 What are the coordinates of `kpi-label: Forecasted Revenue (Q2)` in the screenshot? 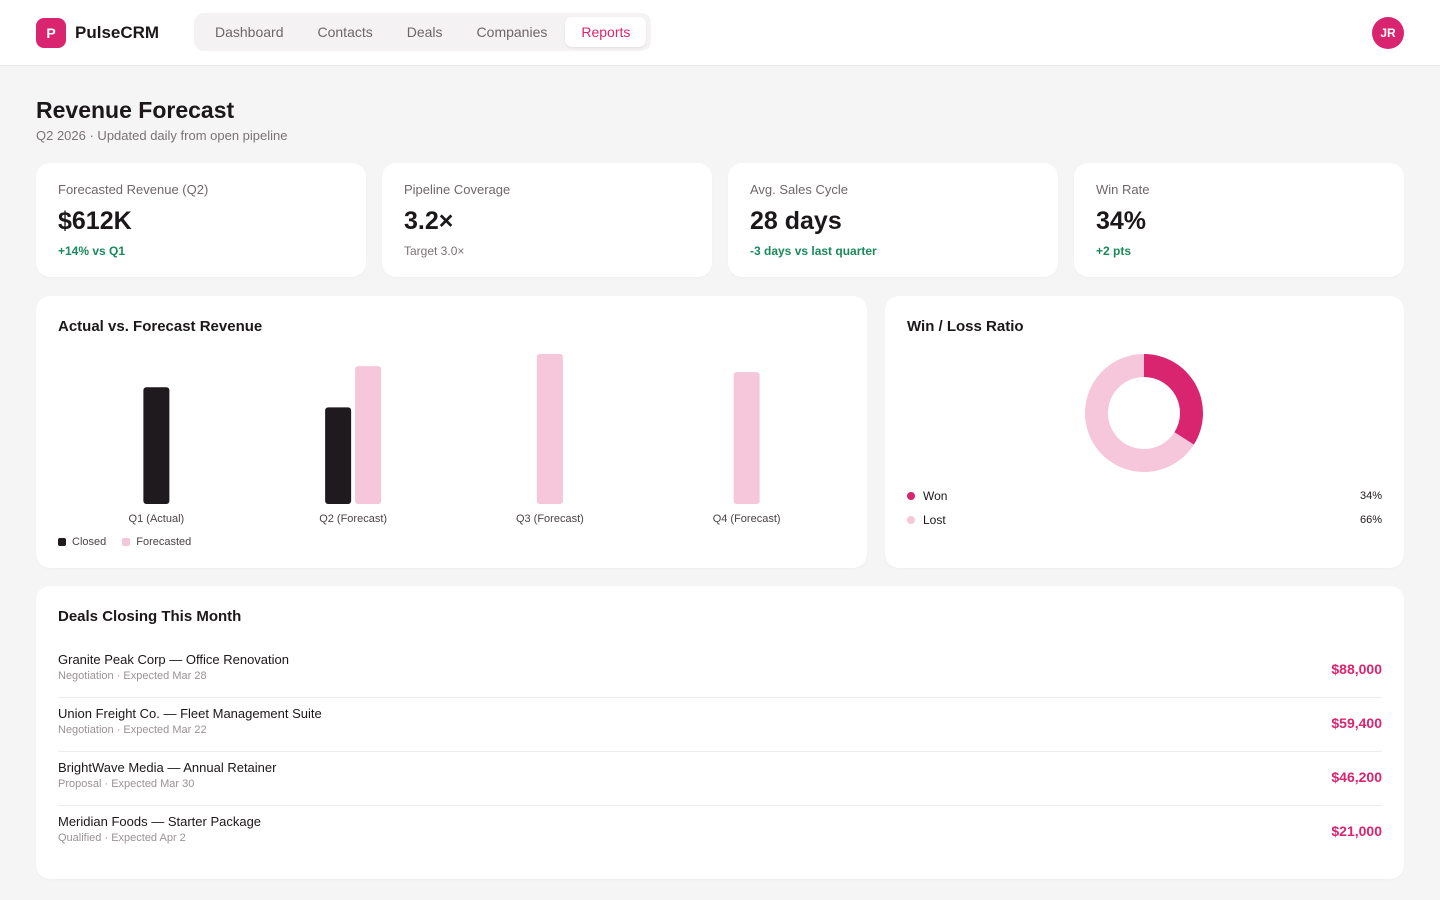 It's located at (133, 189).